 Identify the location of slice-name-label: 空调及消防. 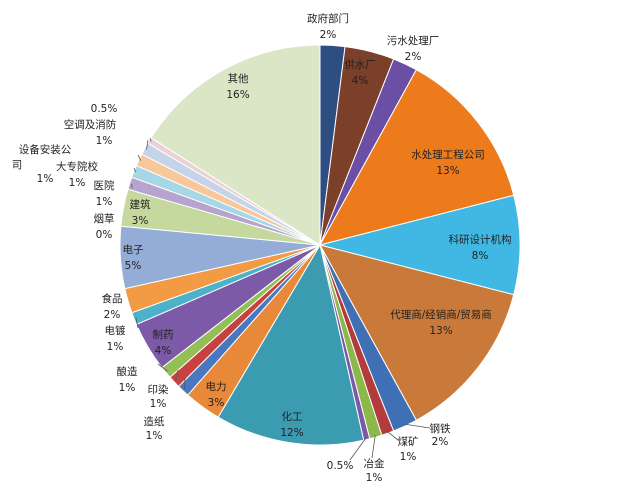
(90, 124).